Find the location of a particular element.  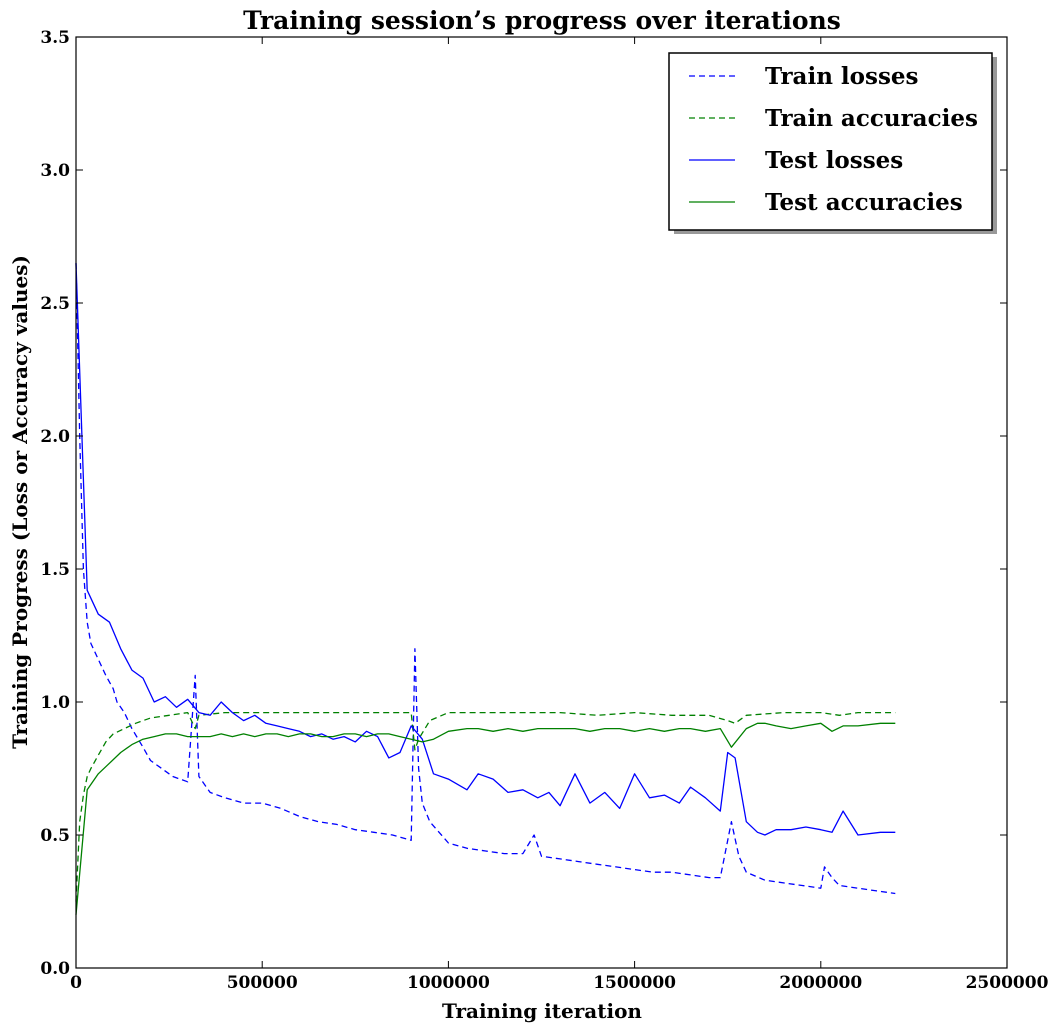

series-line-train-accuracies is located at coordinates (485, 806).